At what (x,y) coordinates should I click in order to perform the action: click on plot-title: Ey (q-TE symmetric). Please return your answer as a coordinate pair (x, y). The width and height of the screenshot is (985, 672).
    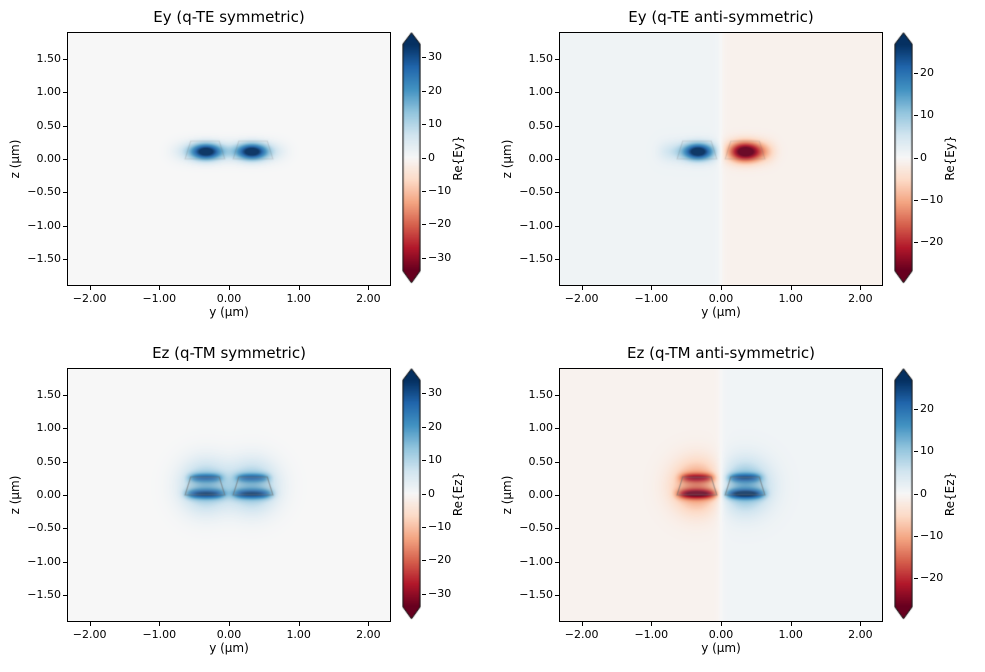
    Looking at the image, I should click on (229, 17).